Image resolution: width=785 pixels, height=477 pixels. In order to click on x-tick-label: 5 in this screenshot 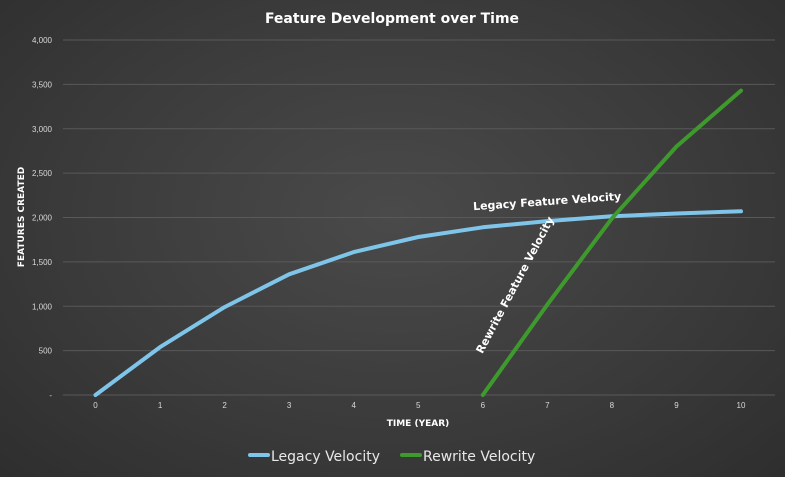, I will do `click(418, 405)`.